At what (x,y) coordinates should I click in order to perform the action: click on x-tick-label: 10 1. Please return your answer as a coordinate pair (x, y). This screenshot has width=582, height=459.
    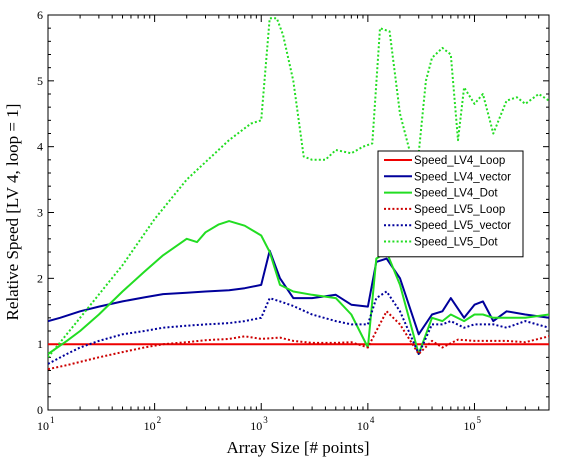
    Looking at the image, I should click on (46, 424).